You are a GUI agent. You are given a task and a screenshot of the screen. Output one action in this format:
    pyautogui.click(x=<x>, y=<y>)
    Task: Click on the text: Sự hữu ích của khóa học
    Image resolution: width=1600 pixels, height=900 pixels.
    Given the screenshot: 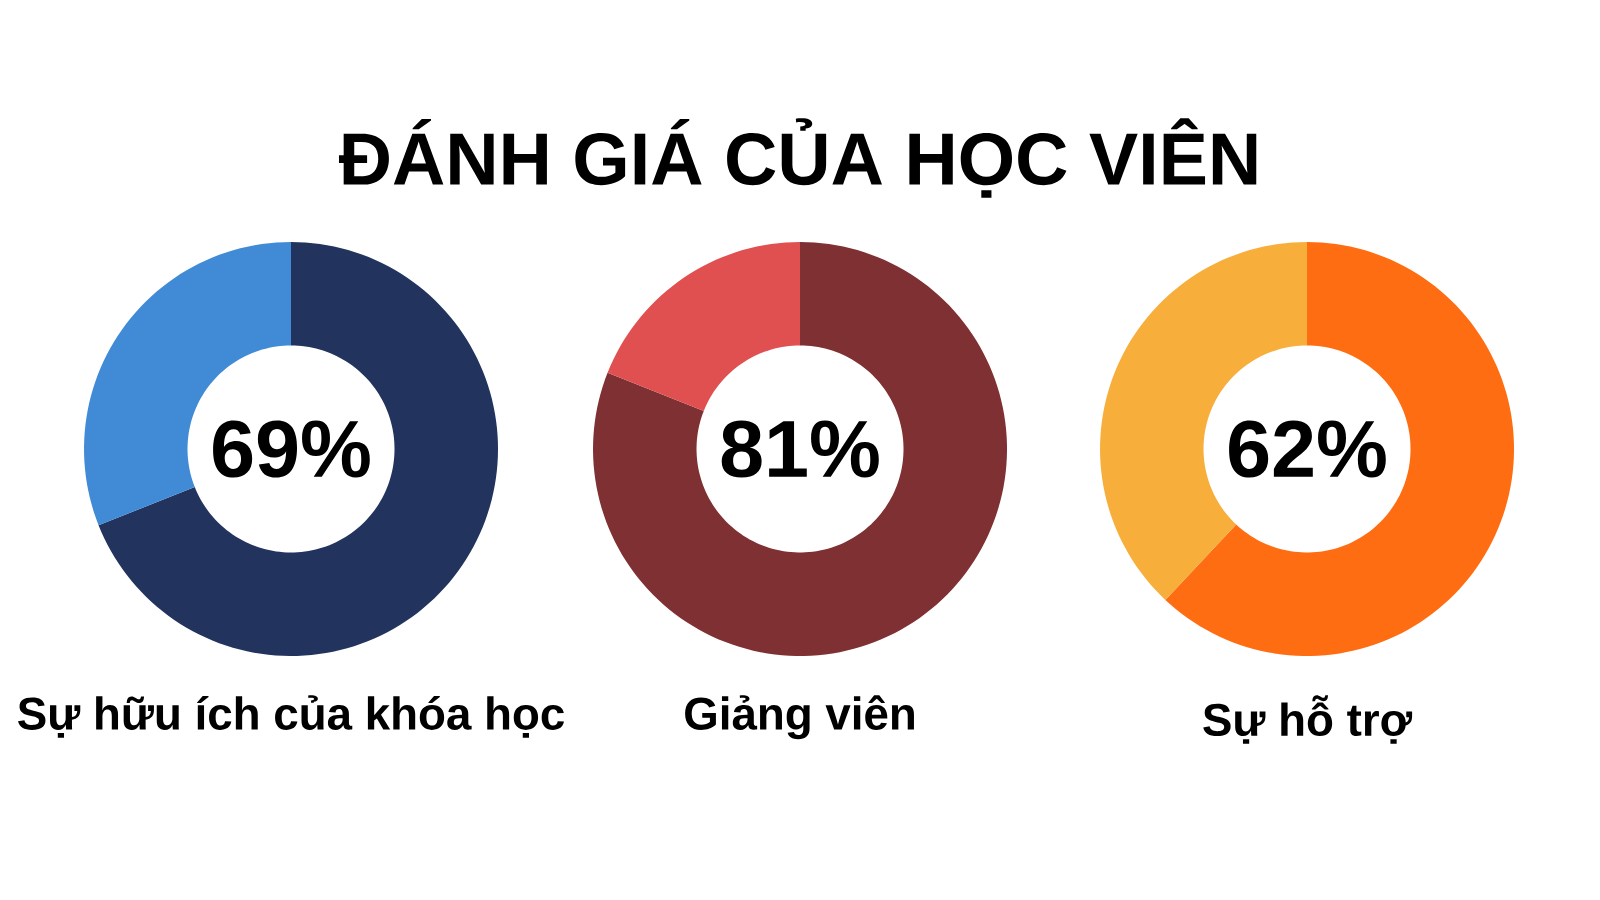 What is the action you would take?
    pyautogui.click(x=291, y=716)
    